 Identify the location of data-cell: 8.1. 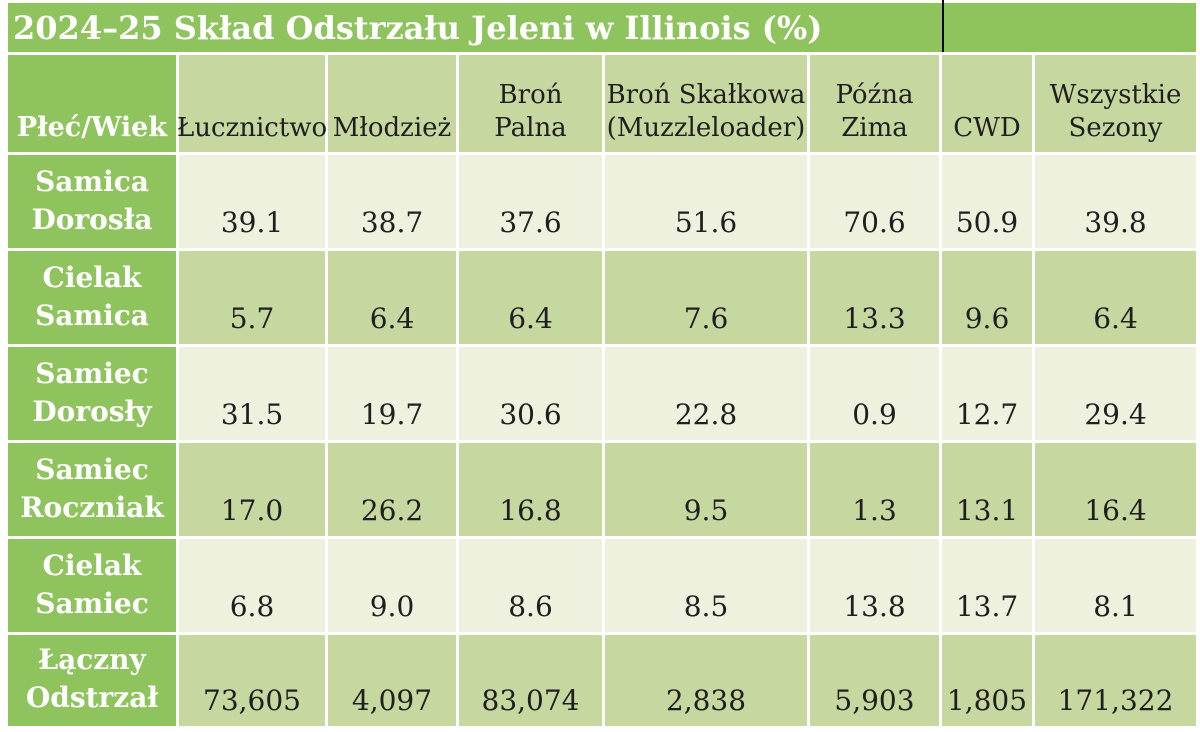
(1115, 585).